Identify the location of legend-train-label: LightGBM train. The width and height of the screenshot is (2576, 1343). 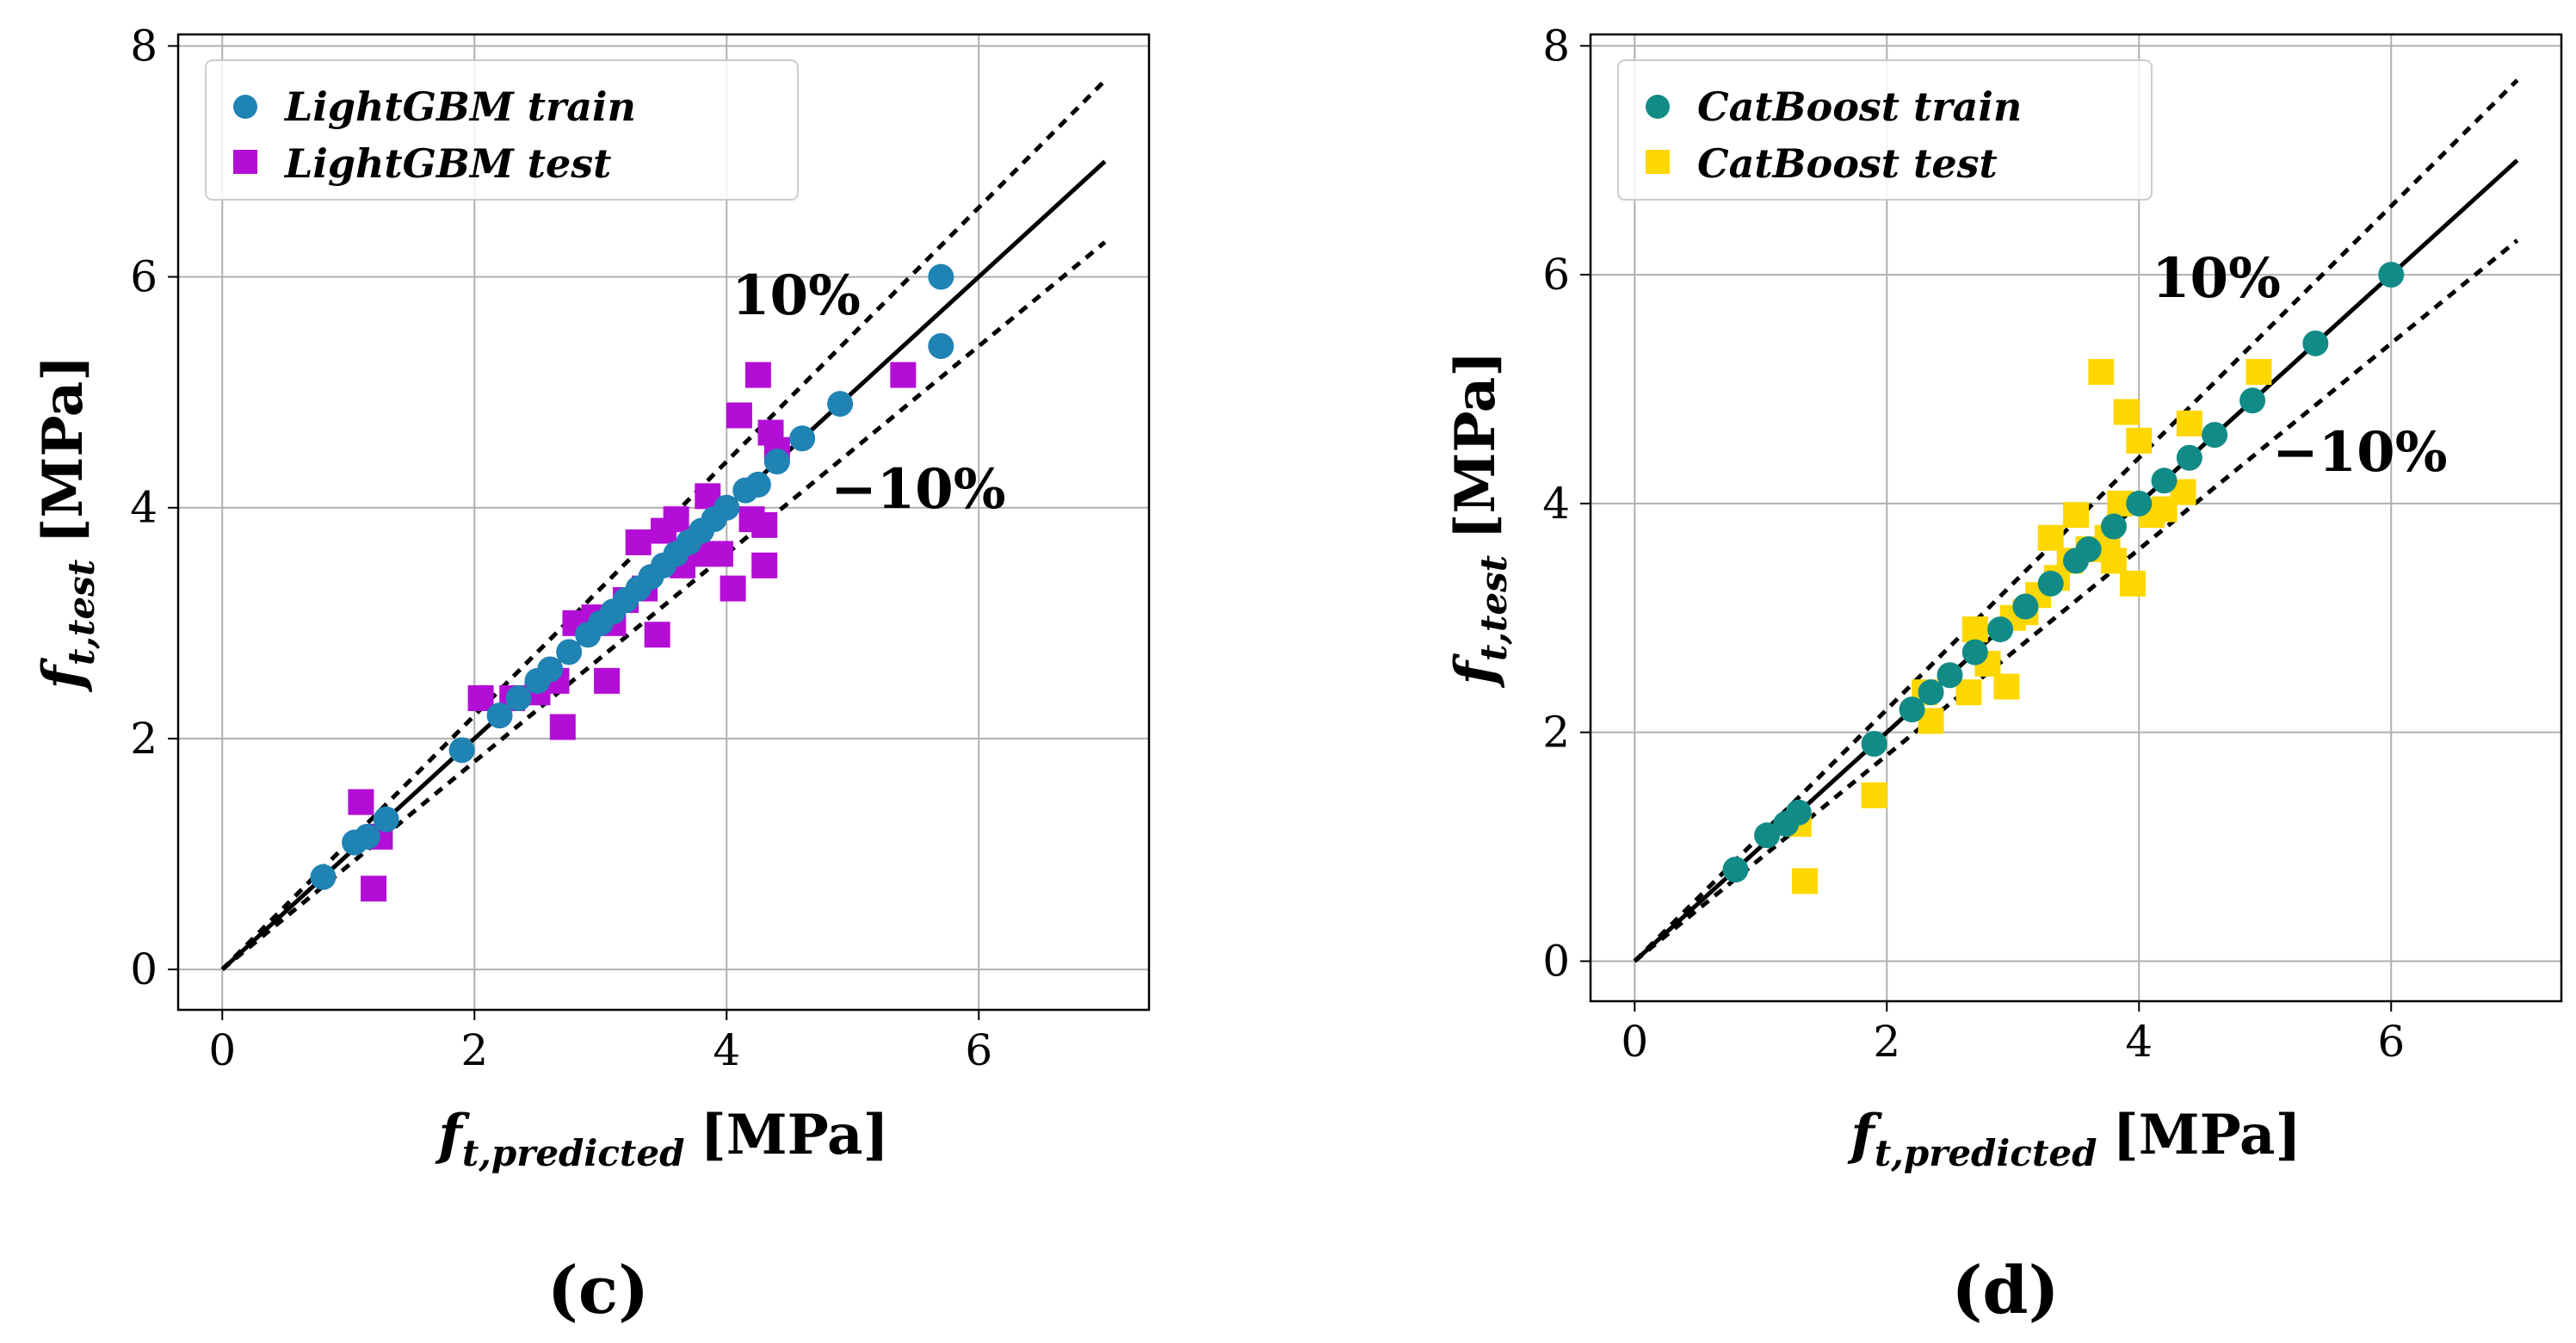
(459, 107).